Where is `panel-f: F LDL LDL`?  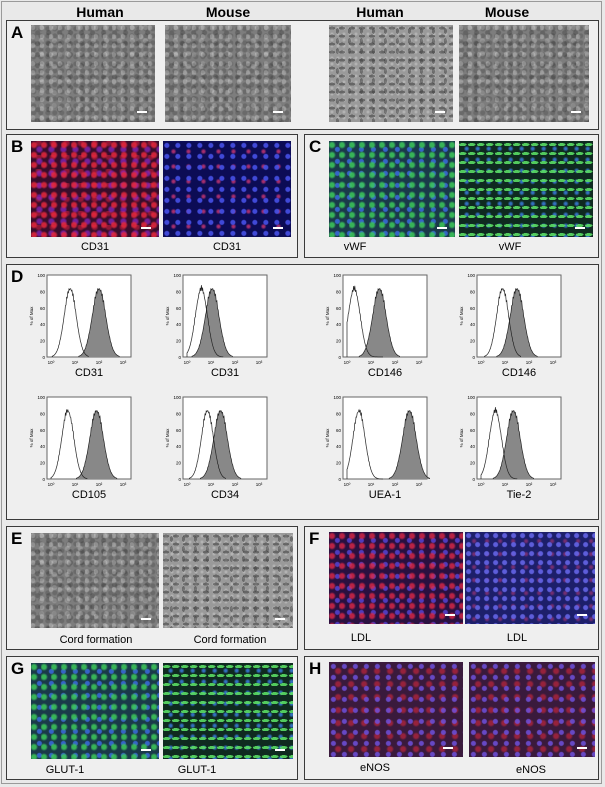
panel-f: F LDL LDL is located at coordinates (451, 588).